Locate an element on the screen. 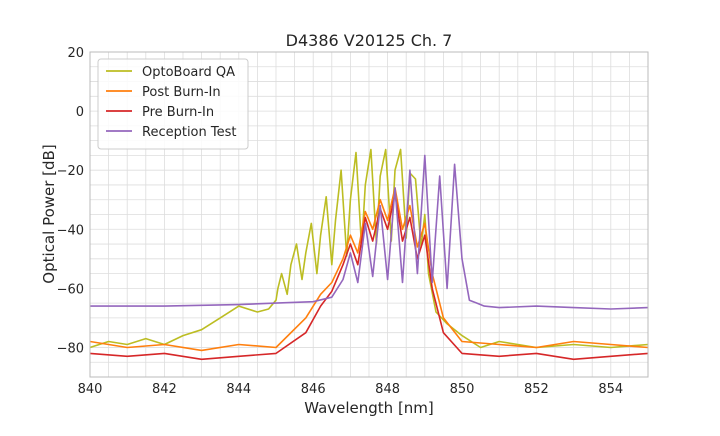 The height and width of the screenshot is (436, 720). x-tick-label: 844 is located at coordinates (238, 389).